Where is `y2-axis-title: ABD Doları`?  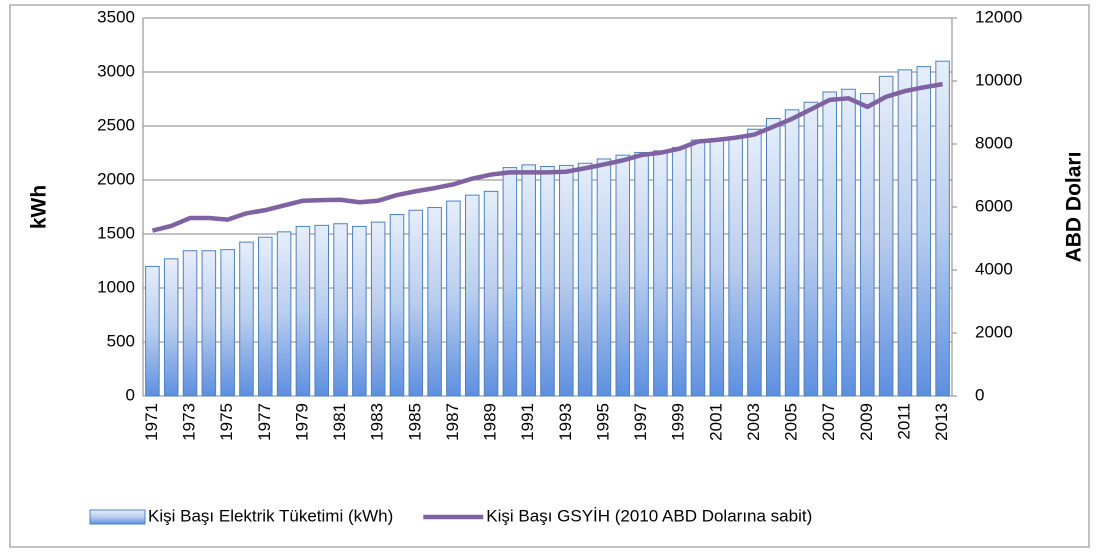
y2-axis-title: ABD Doları is located at coordinates (1074, 207).